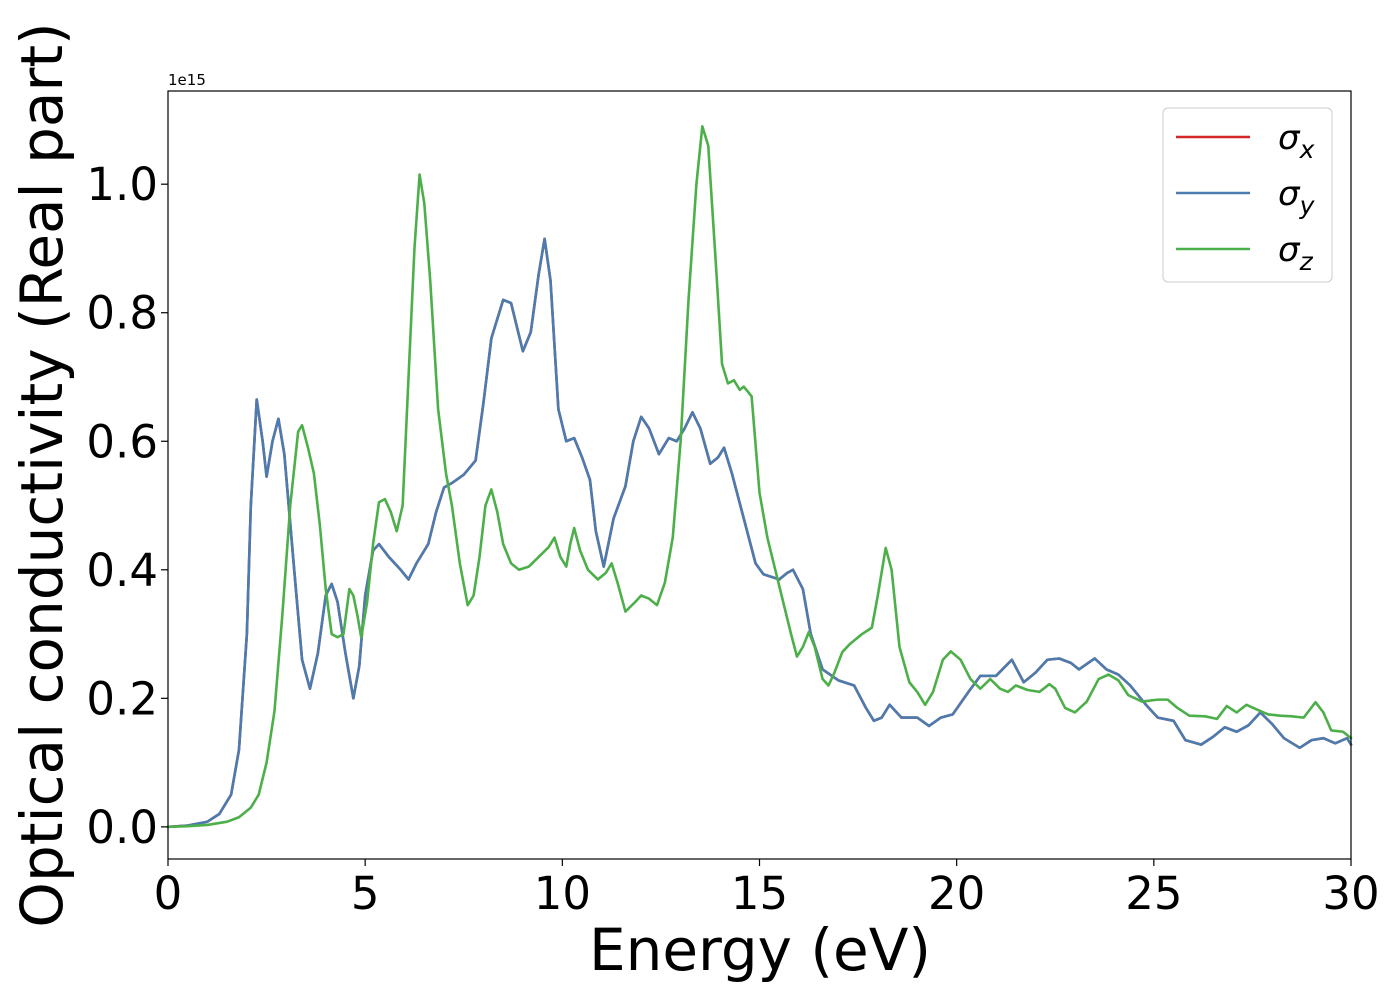 This screenshot has width=1400, height=1000. What do you see at coordinates (760, 950) in the screenshot?
I see `x-axis-title: Energy (eV)` at bounding box center [760, 950].